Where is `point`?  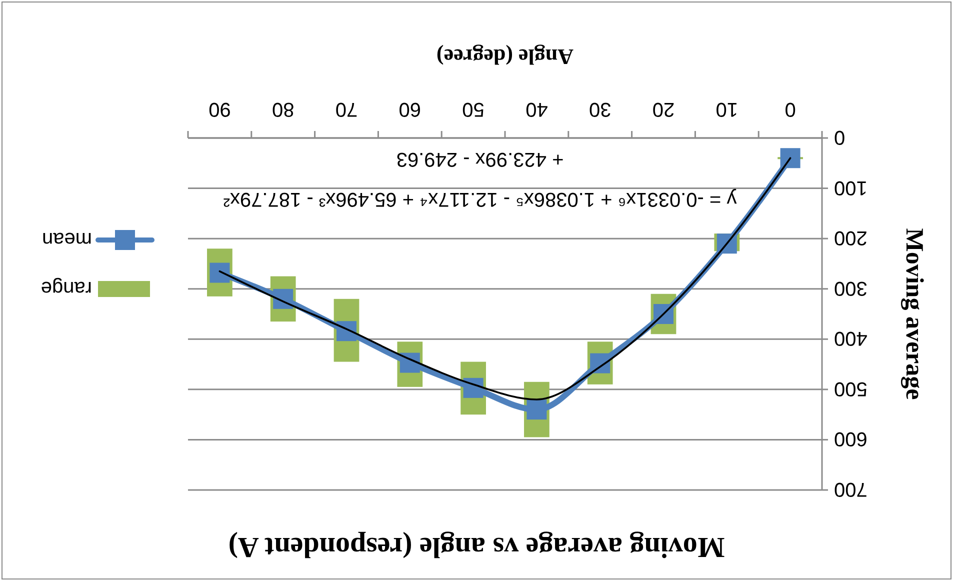 point is located at coordinates (790, 158).